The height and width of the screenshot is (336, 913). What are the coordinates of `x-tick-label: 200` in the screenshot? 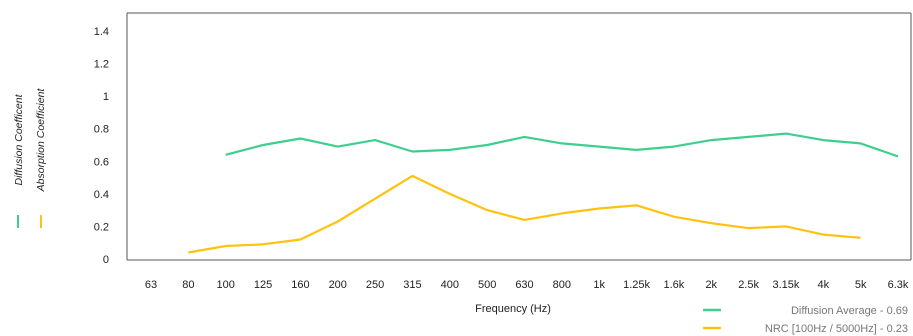 It's located at (338, 285).